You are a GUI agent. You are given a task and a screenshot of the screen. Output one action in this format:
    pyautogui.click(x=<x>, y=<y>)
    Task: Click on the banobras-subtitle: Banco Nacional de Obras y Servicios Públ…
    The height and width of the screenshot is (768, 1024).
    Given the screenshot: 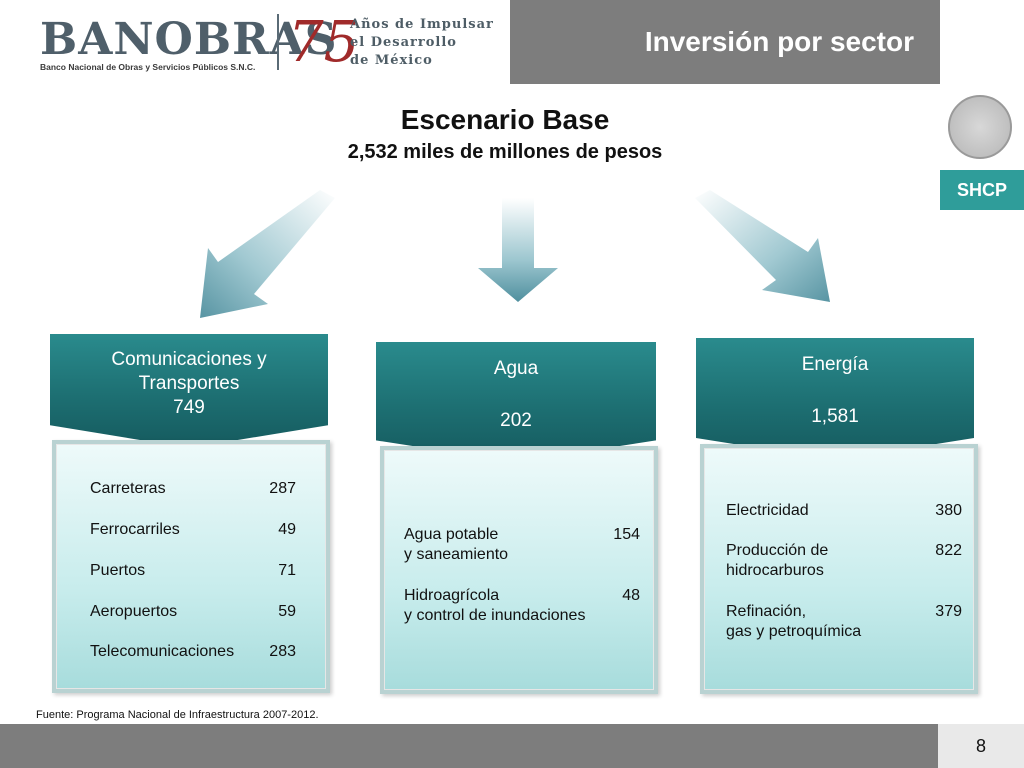 What is the action you would take?
    pyautogui.click(x=148, y=67)
    